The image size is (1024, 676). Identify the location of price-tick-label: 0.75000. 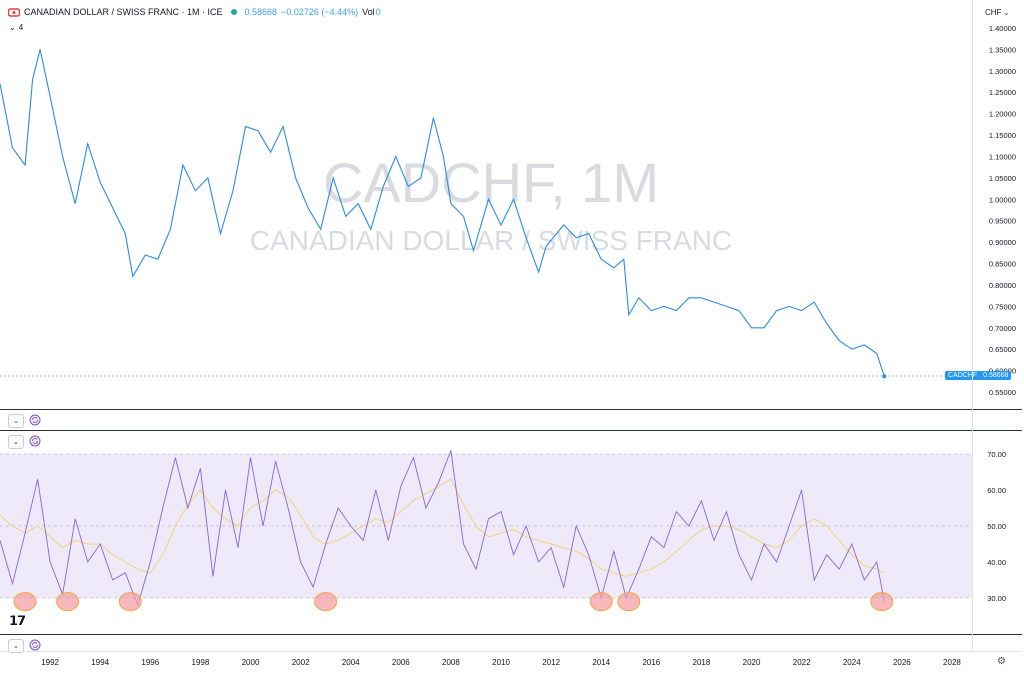
(1002, 306).